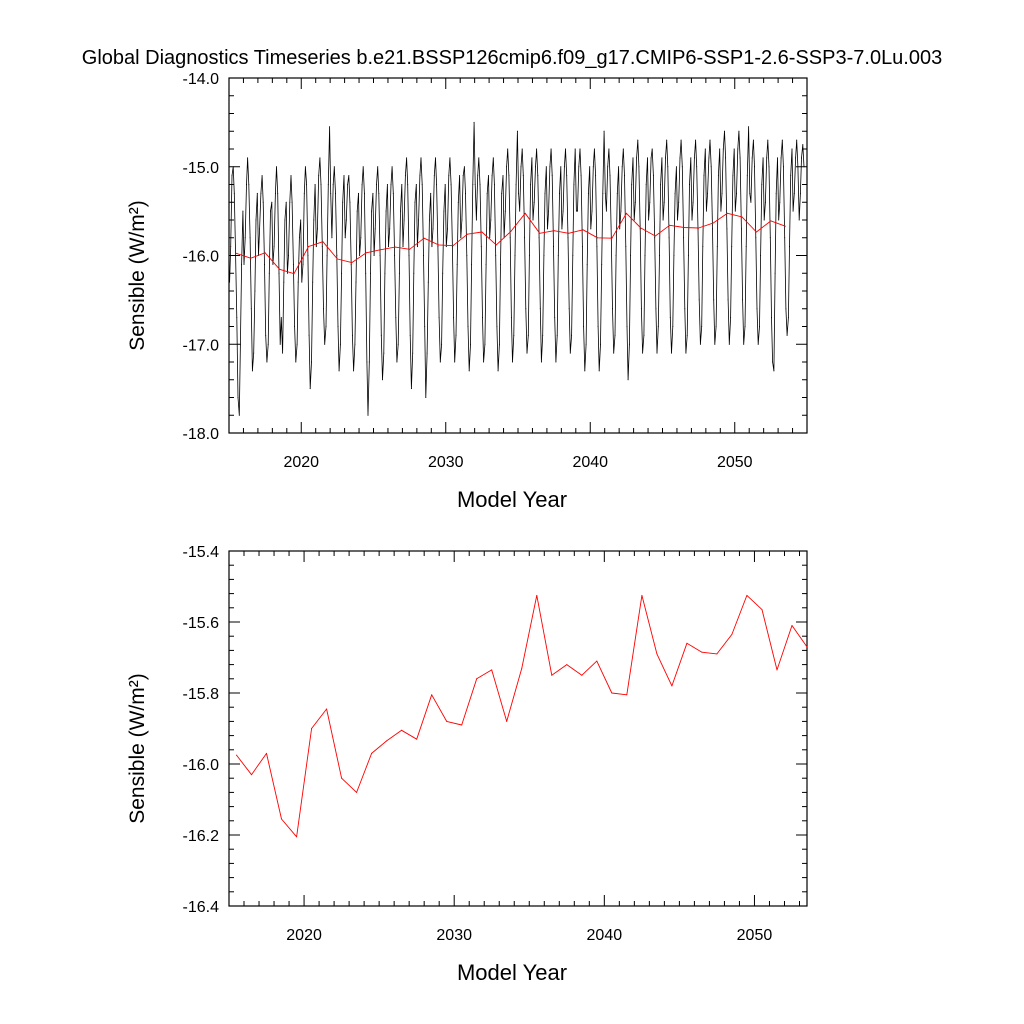 This screenshot has height=1024, width=1024. I want to click on y-tick-label: -16.4, so click(201, 907).